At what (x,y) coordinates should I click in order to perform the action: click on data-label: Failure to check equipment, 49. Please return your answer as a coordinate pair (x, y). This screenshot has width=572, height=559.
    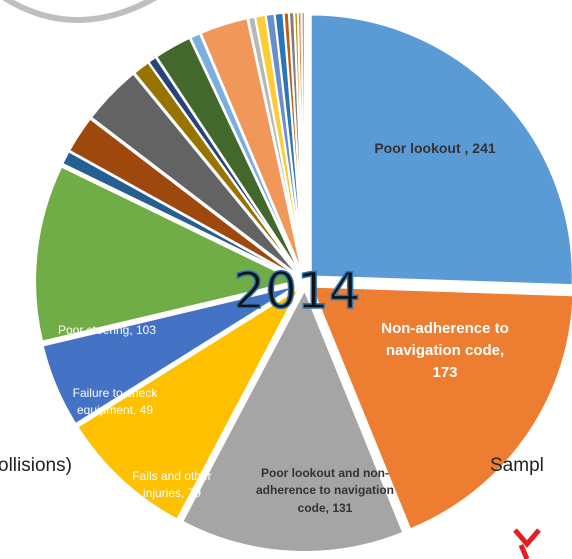
    Looking at the image, I should click on (115, 402).